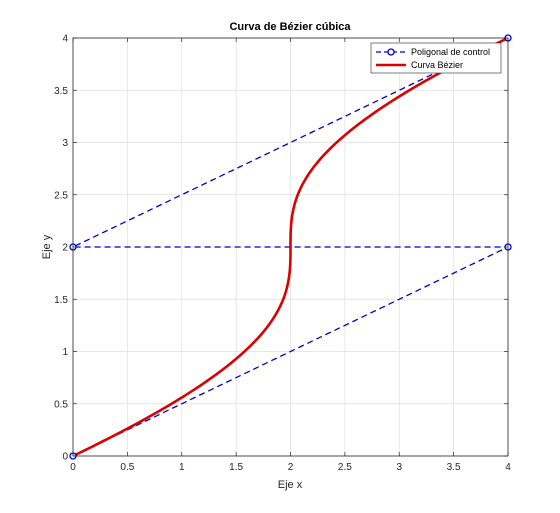 This screenshot has height=513, width=560. I want to click on x-tick-label: 2, so click(291, 467).